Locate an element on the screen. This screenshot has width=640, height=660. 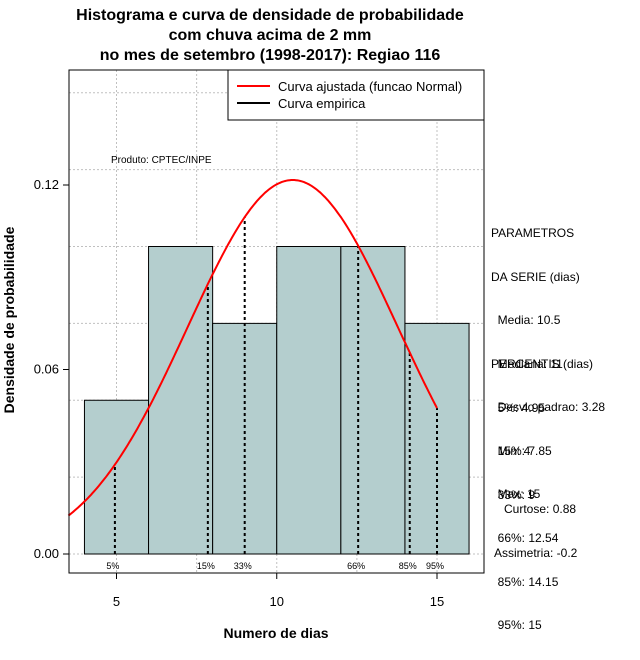
product-annotation: Produto: CPTEC/INPE is located at coordinates (161, 160).